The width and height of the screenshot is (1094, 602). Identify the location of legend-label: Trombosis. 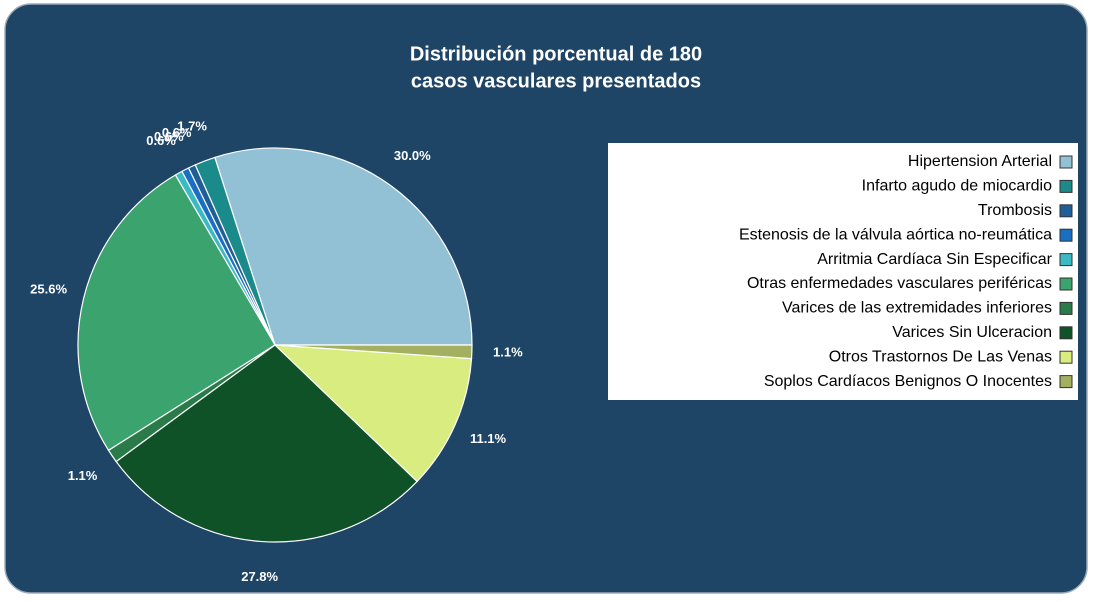
(1015, 210).